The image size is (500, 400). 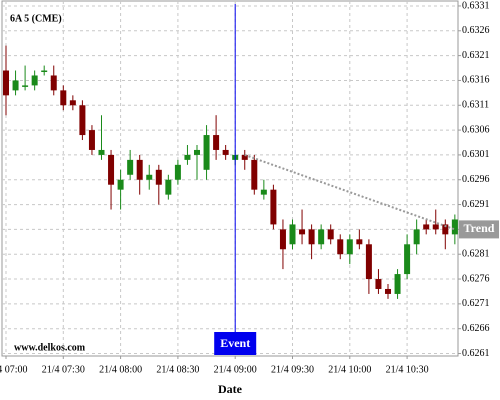 I want to click on y-tick-label: 0.6326, so click(x=476, y=30).